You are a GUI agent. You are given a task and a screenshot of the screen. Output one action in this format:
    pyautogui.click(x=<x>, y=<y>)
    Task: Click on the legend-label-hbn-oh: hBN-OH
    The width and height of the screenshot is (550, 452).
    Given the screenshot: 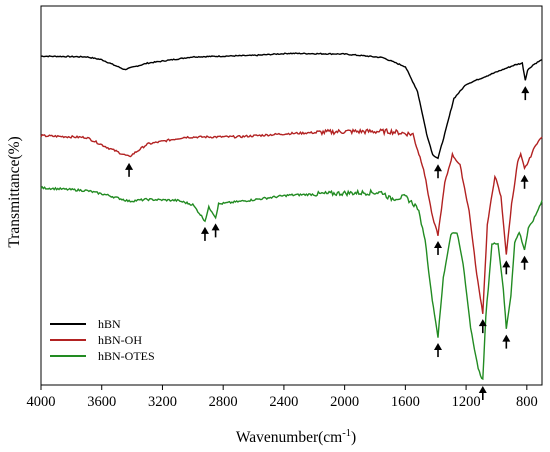 What is the action you would take?
    pyautogui.click(x=120, y=340)
    